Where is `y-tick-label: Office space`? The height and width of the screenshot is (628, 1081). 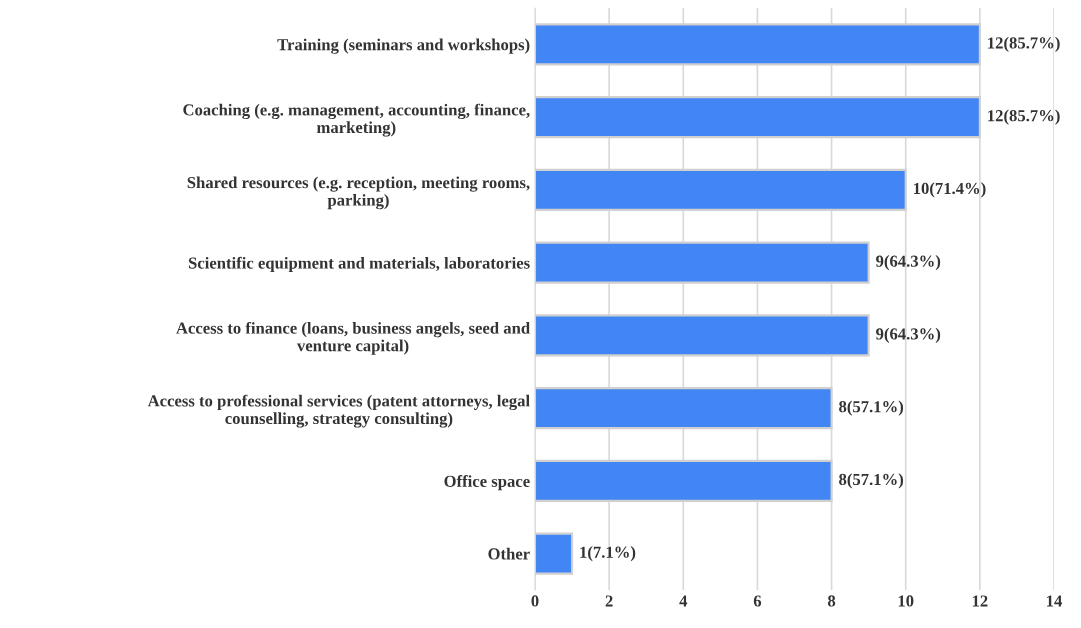
y-tick-label: Office space is located at coordinates (487, 483).